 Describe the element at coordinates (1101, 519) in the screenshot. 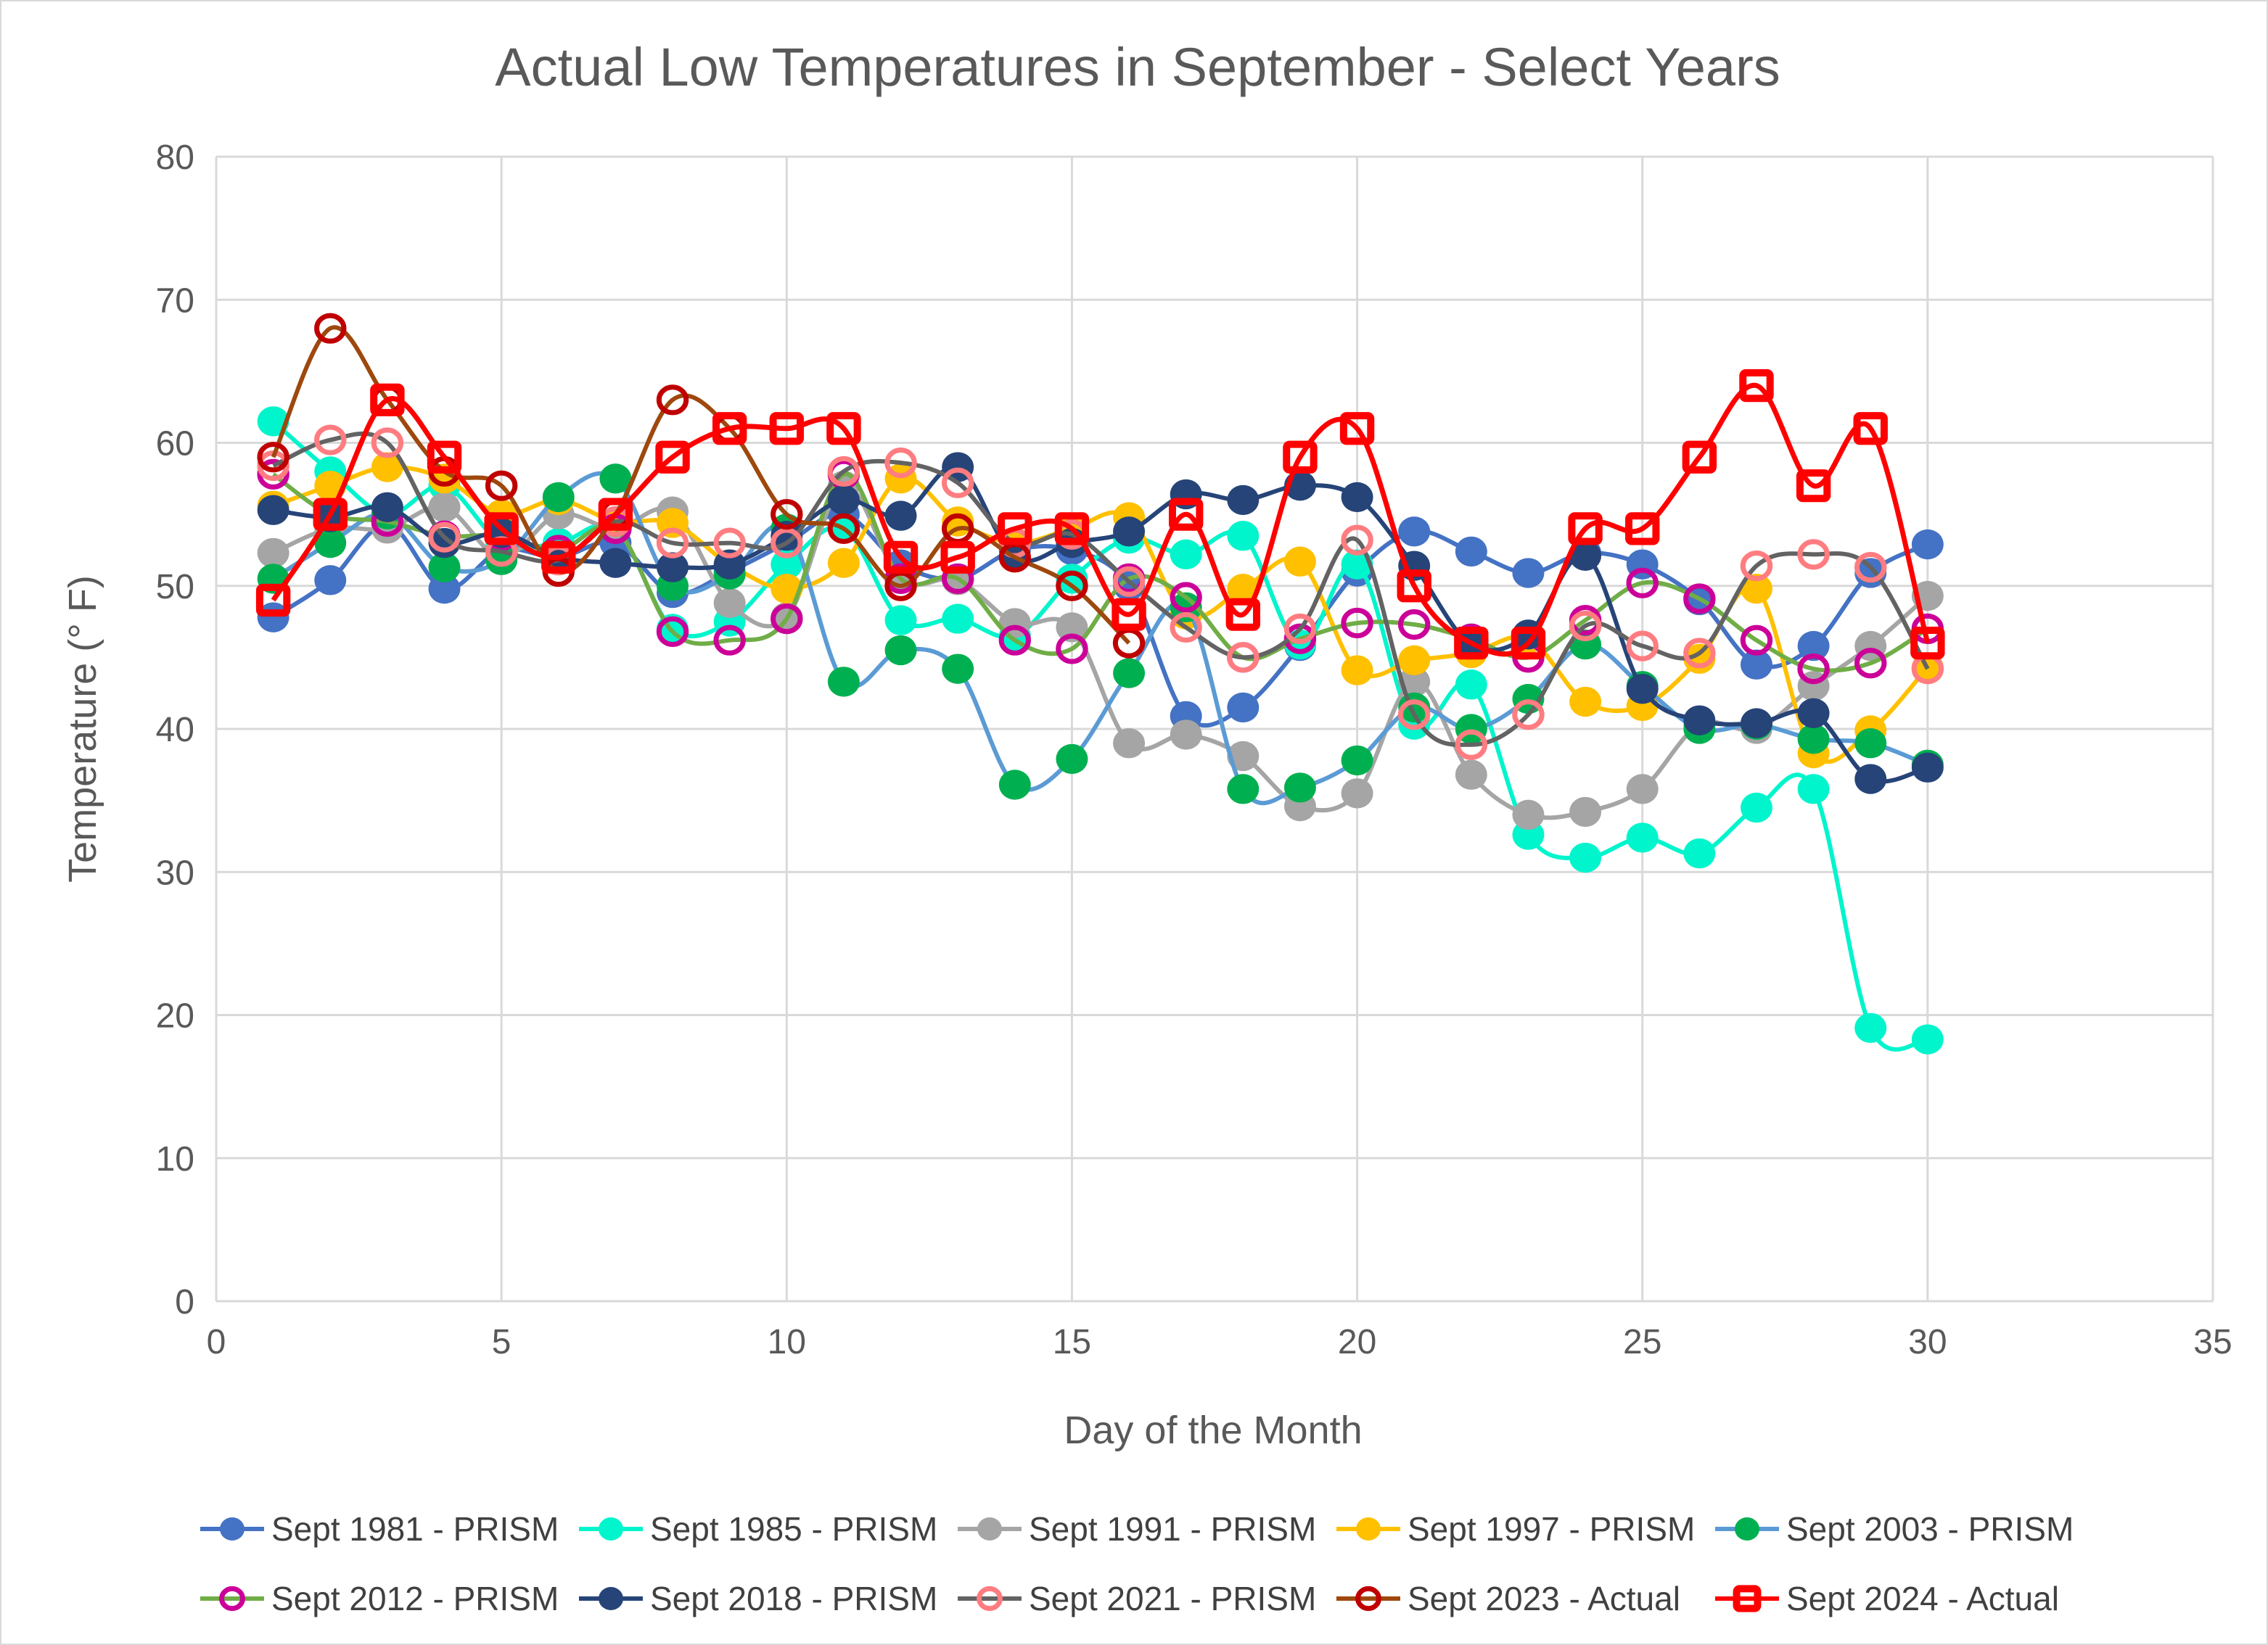

I see `series-line` at that location.